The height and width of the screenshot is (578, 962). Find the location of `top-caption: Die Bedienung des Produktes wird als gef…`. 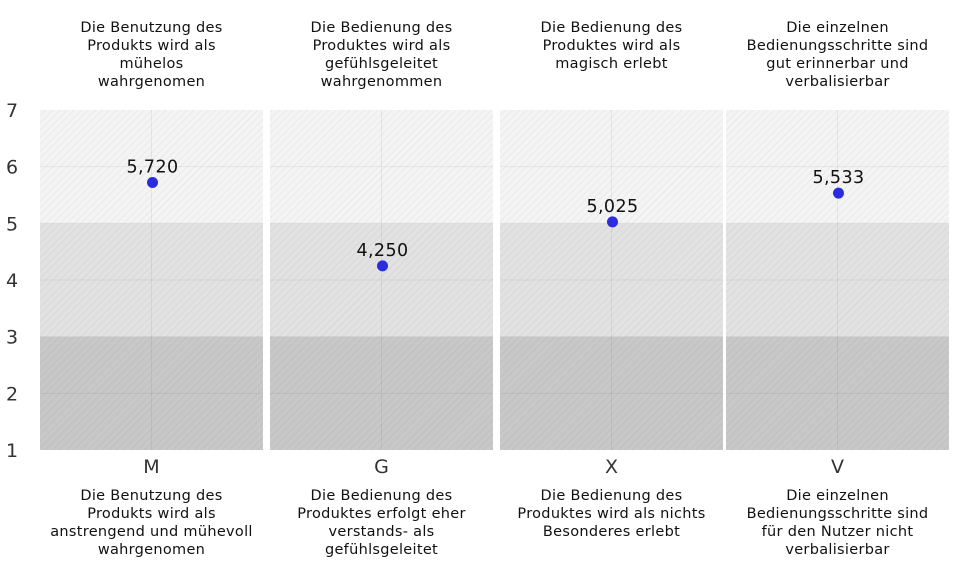

top-caption: Die Bedienung des Produktes wird als gef… is located at coordinates (381, 55).